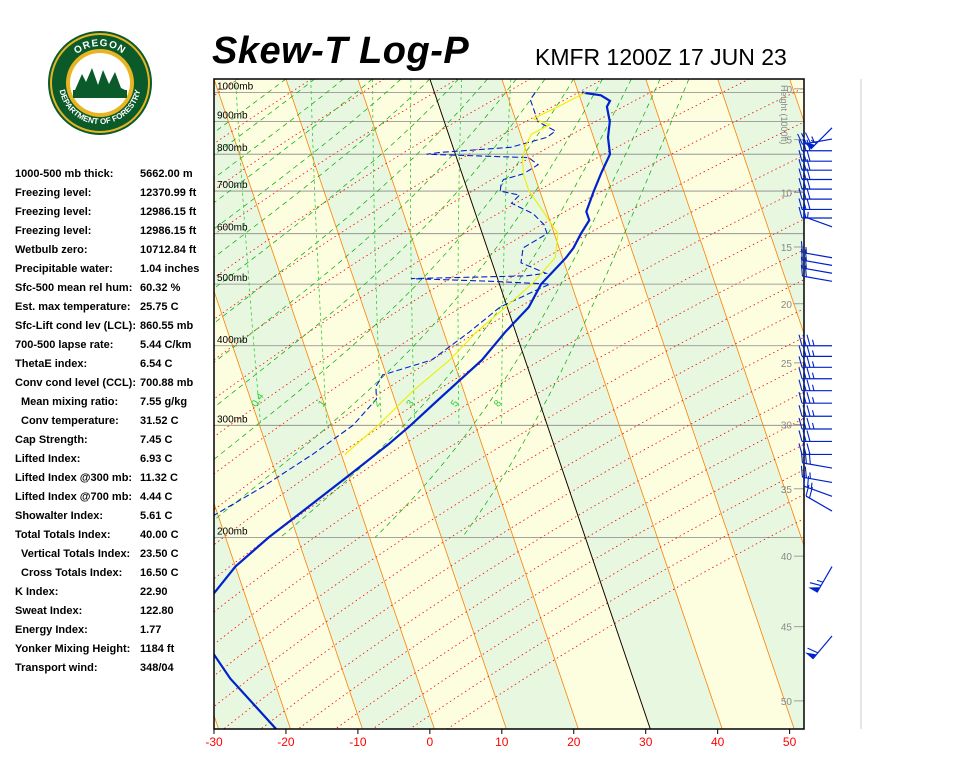 The height and width of the screenshot is (768, 960). I want to click on index-row: Est. max temperature: 25.75 C, so click(115, 310).